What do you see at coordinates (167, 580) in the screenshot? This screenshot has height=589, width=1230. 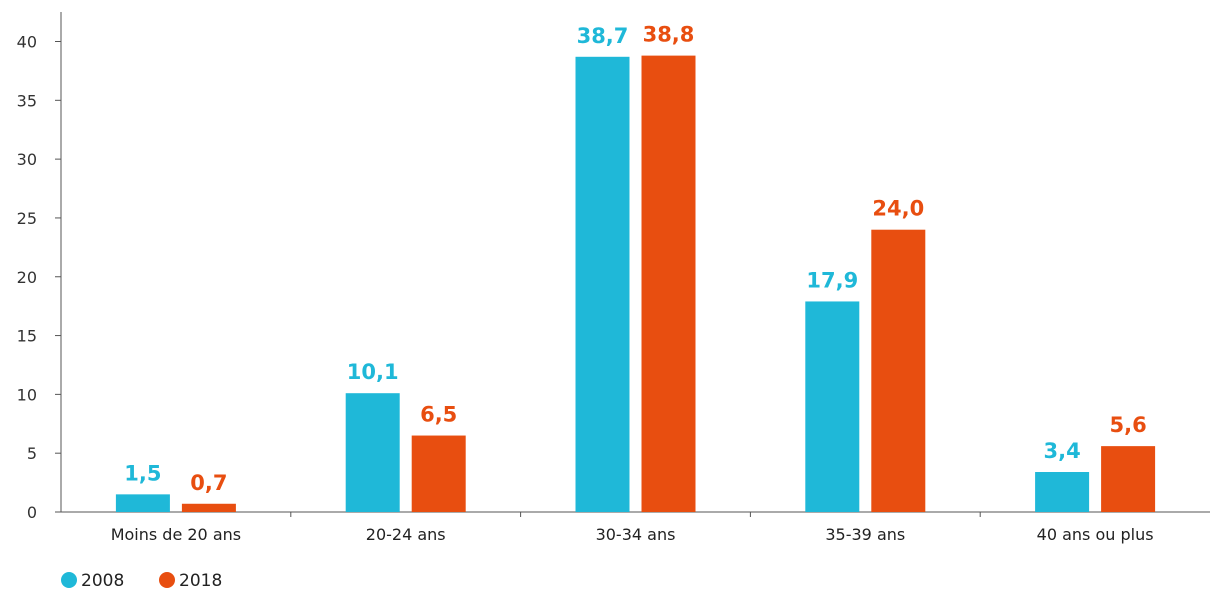 I see `legend-marker-2018` at bounding box center [167, 580].